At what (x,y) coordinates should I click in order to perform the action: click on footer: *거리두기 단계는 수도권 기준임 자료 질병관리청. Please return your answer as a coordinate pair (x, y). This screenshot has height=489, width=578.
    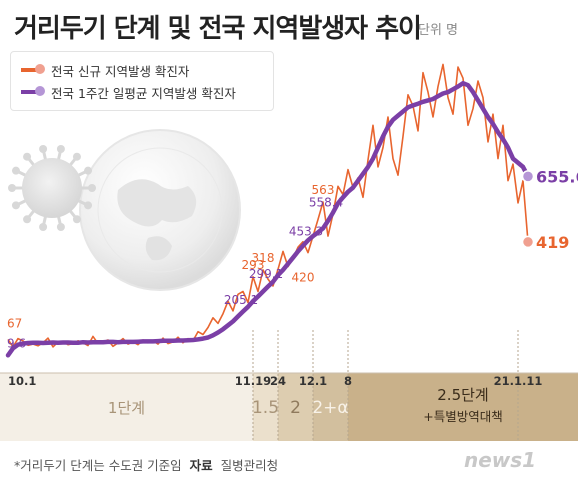
    Looking at the image, I should click on (146, 464).